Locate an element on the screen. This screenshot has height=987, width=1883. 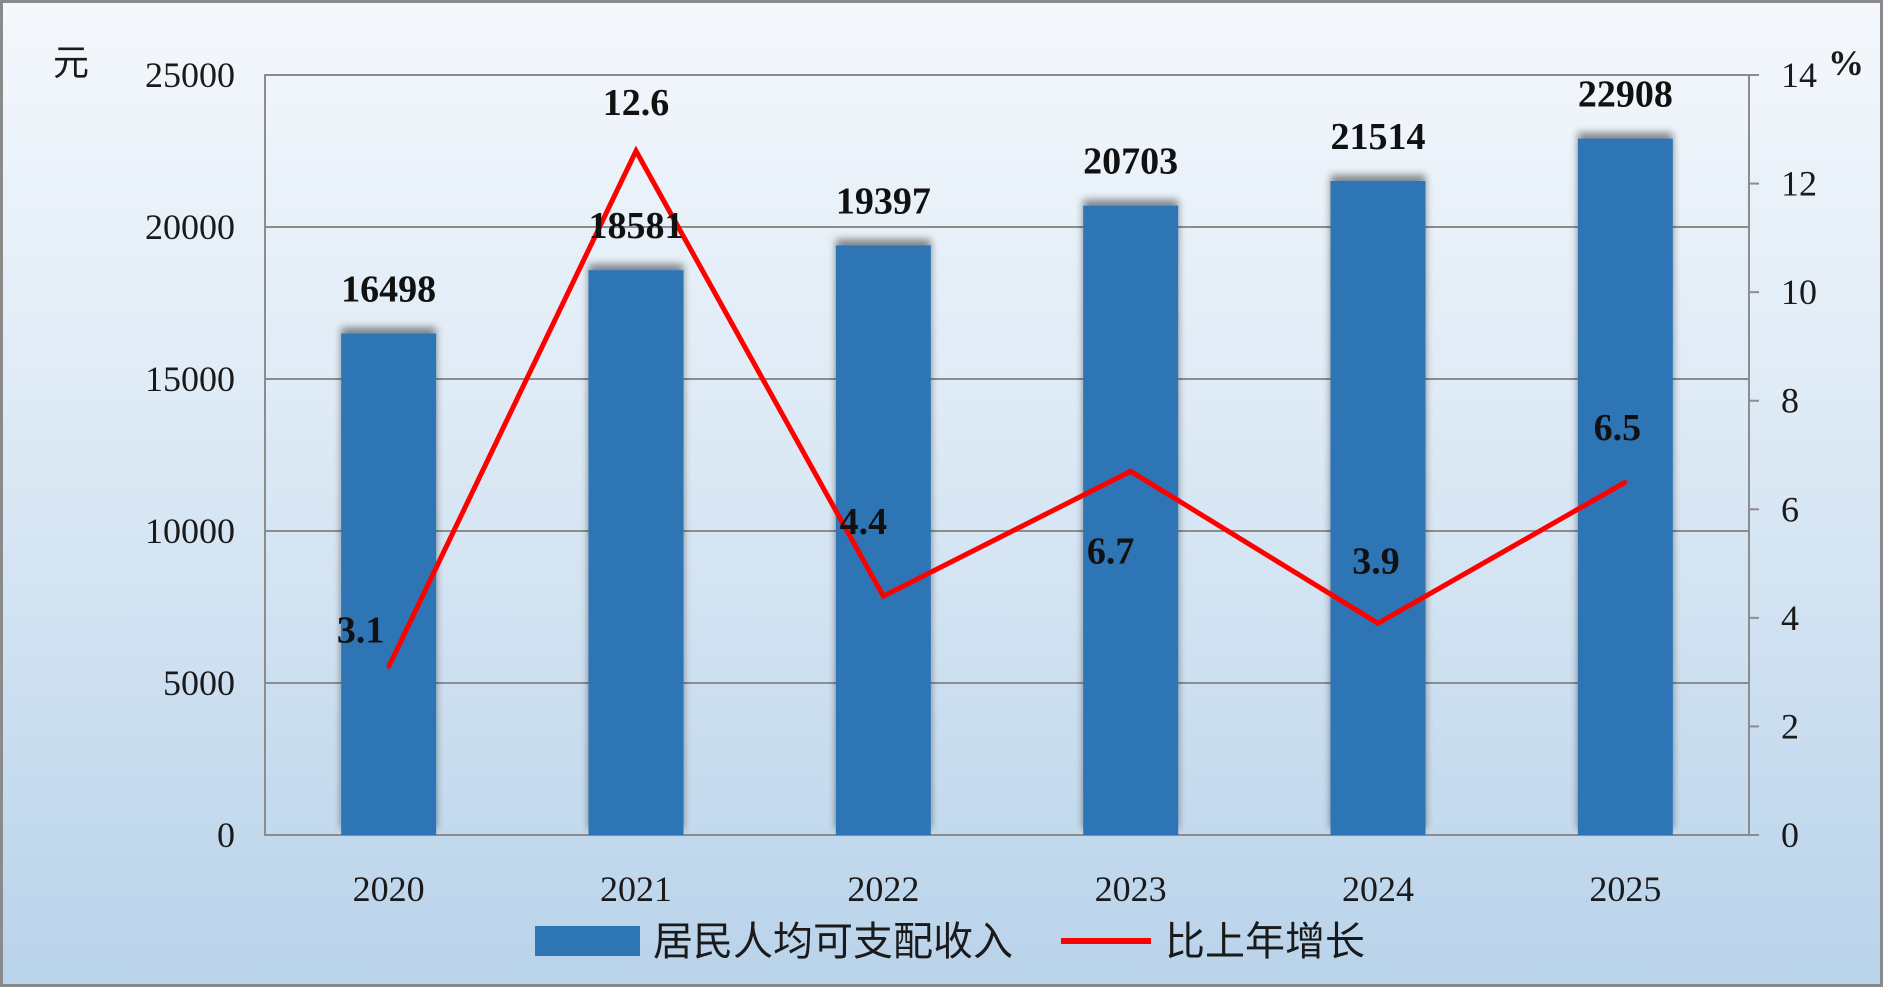
left-tick-label: 5000 is located at coordinates (199, 683).